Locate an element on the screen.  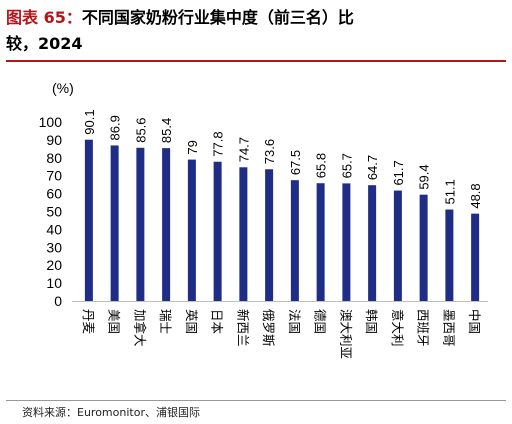
chart-title-line-2: 较，2024 is located at coordinates (44, 43).